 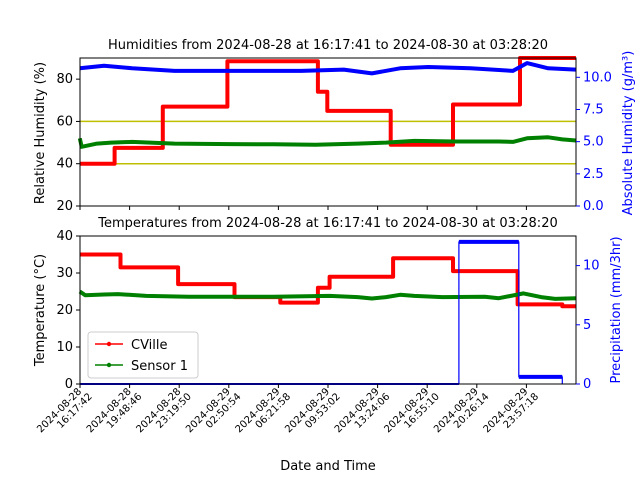 I want to click on humidity-right-tick-label: 0.0, so click(x=593, y=206).